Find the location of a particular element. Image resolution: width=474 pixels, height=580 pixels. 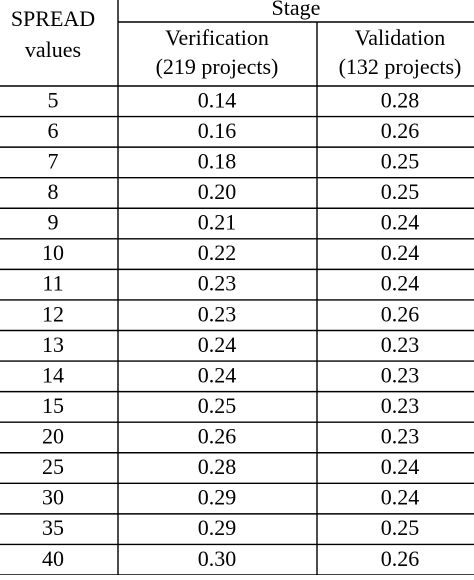

header-cell: Verification is located at coordinates (217, 37).